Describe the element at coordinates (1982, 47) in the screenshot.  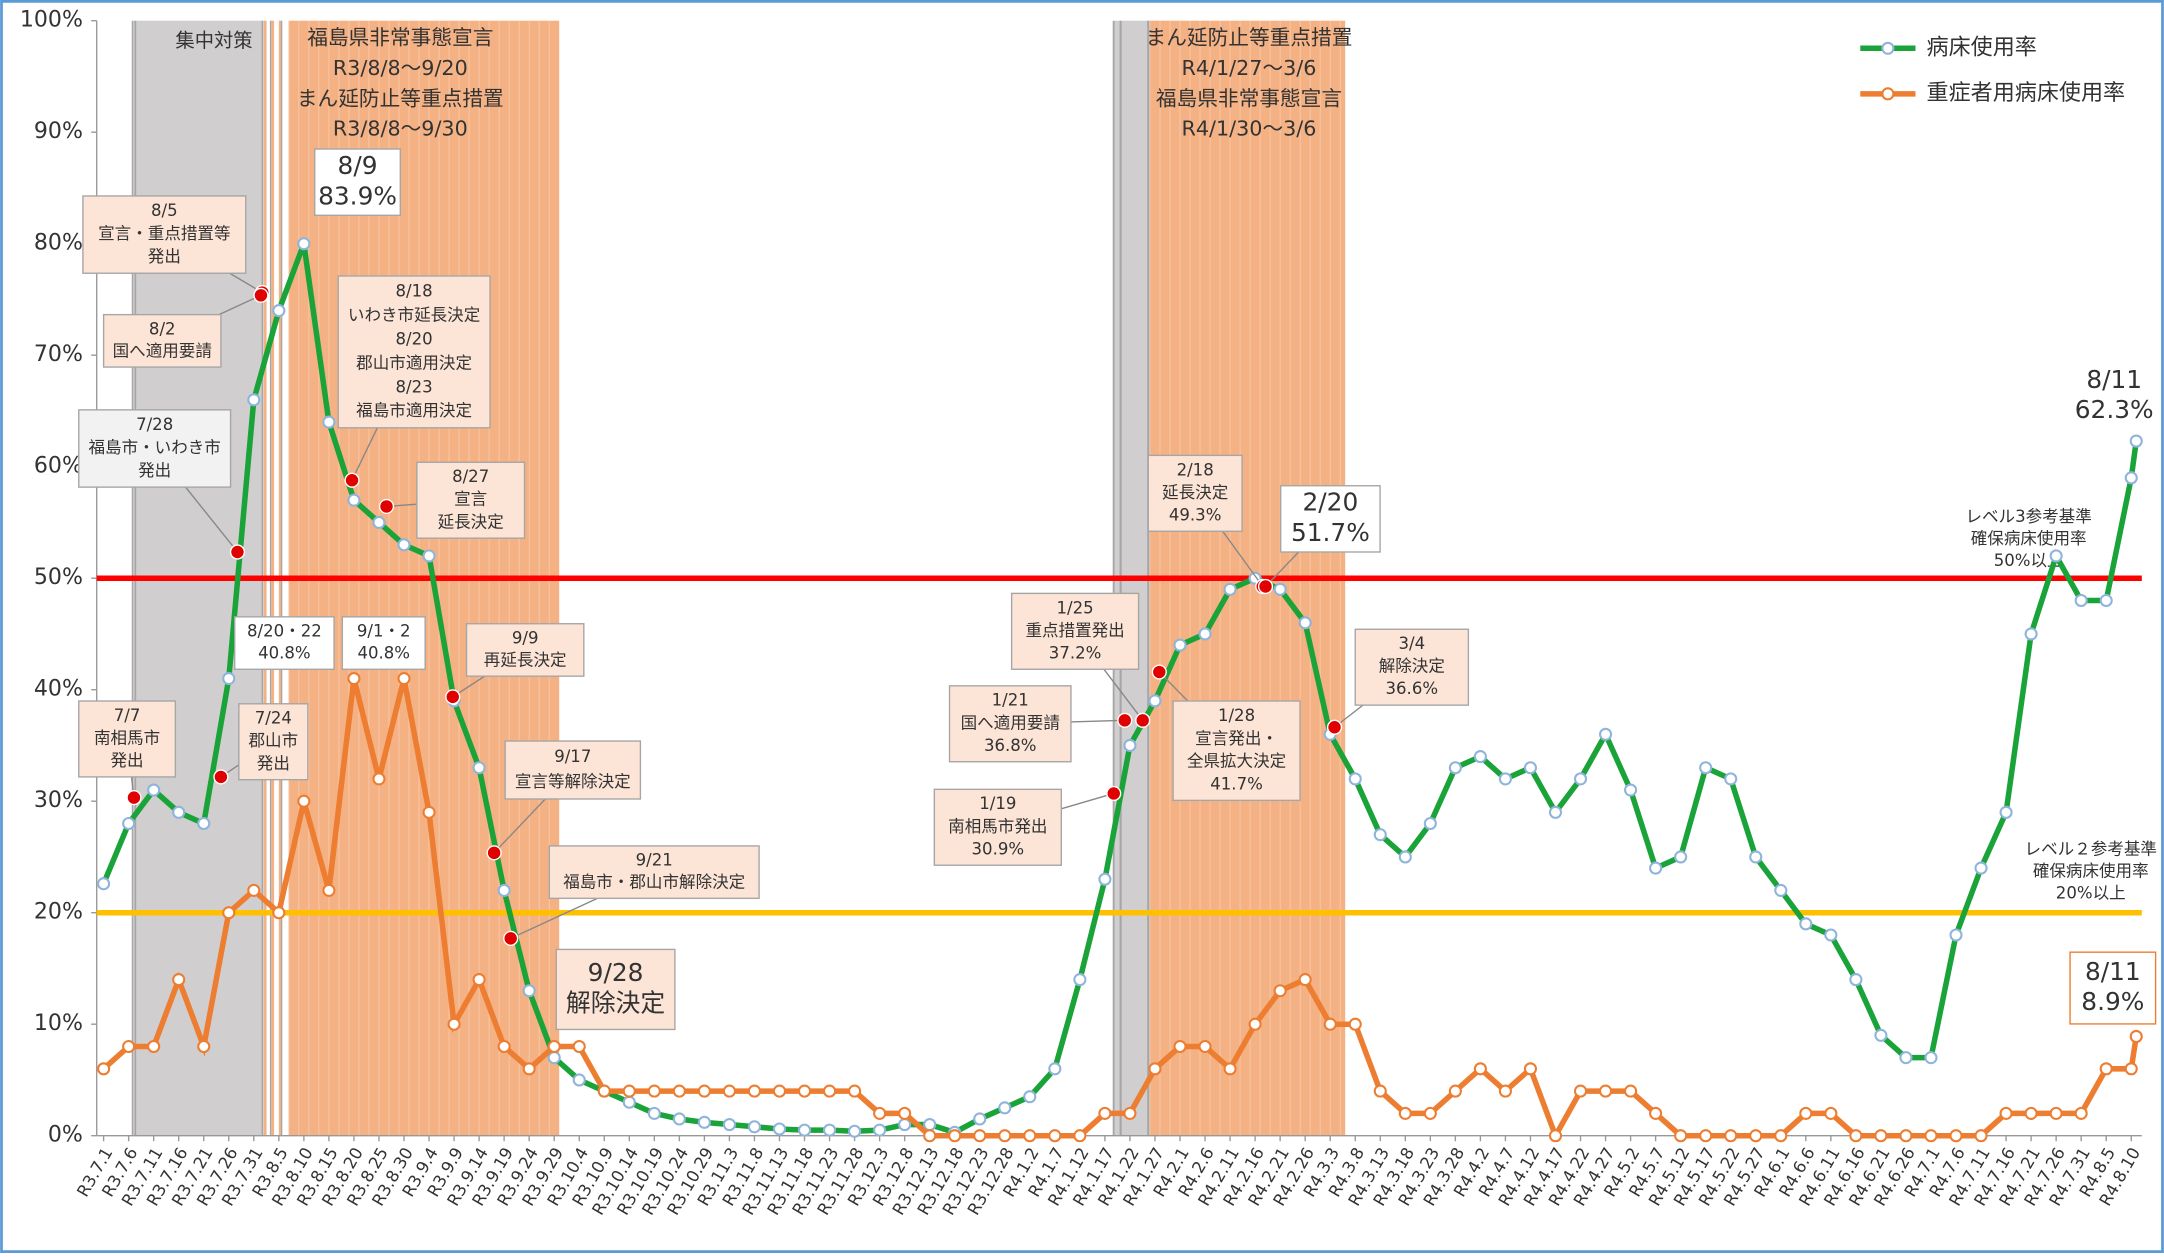
I see `legend-label: 病床使用率` at that location.